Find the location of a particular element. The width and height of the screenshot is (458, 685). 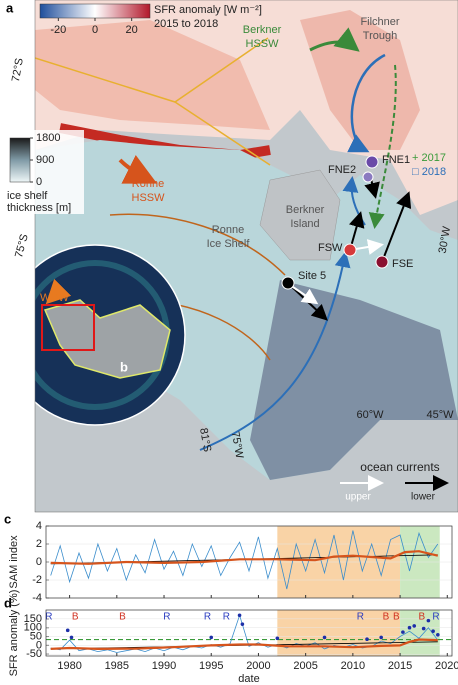

map-label: Island is located at coordinates (304, 224).